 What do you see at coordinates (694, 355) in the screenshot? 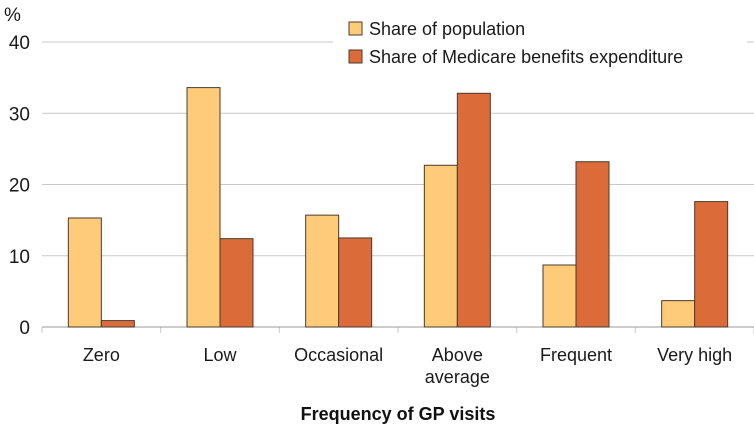
I see `x-category-label: Very high` at bounding box center [694, 355].